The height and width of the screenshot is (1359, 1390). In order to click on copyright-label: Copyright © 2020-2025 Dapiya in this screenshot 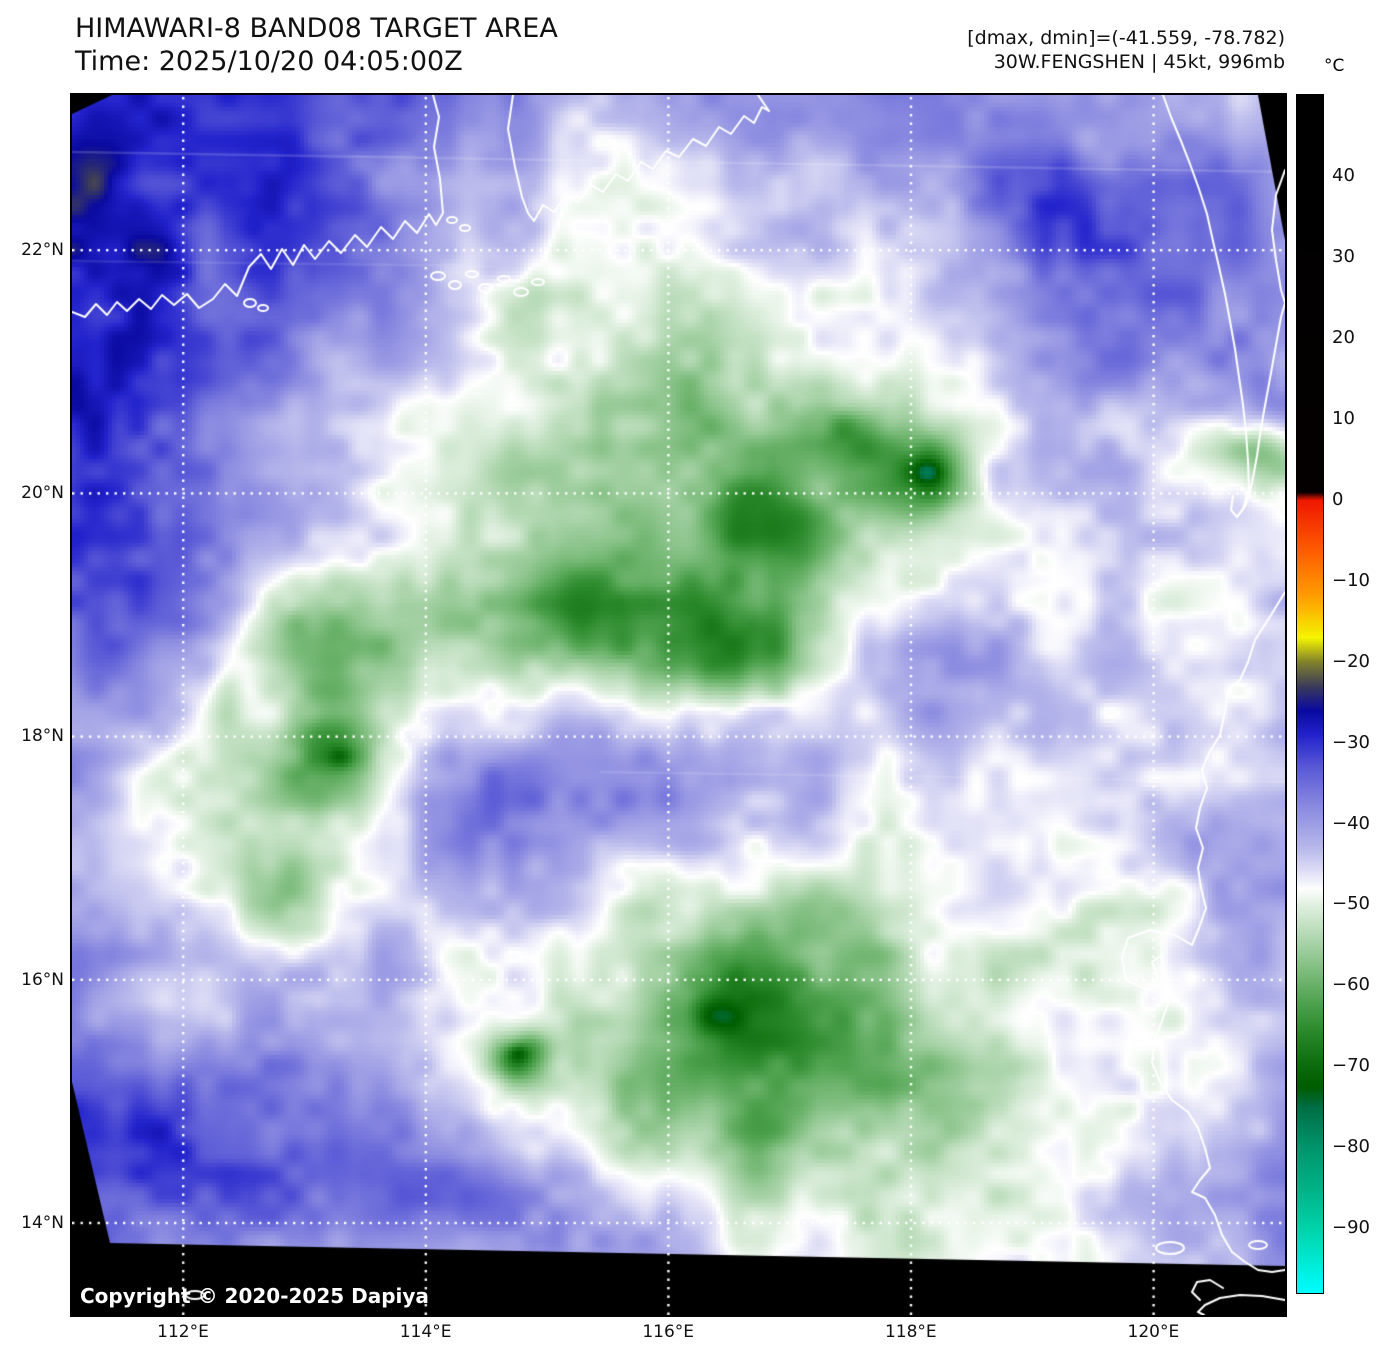, I will do `click(254, 1296)`.